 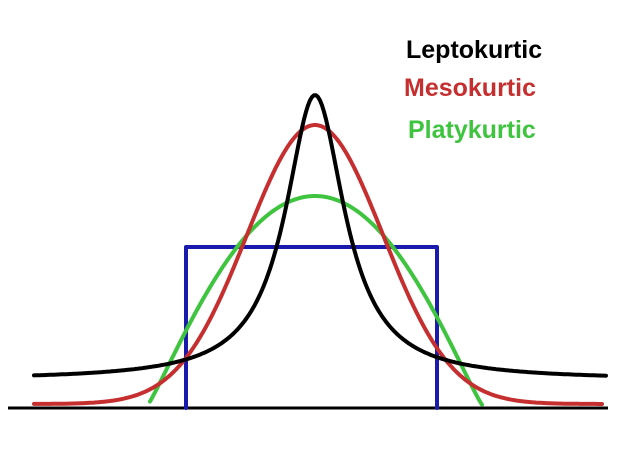 I want to click on legend-leptokurtic: Leptokurtic, so click(x=474, y=50).